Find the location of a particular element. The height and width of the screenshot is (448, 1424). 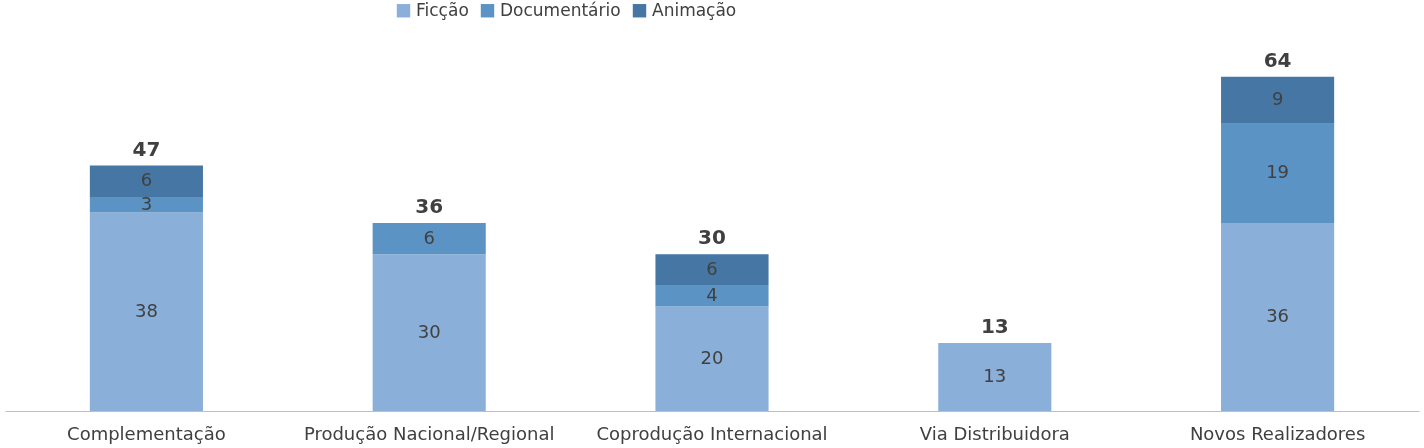

data-label: 20 is located at coordinates (712, 357).